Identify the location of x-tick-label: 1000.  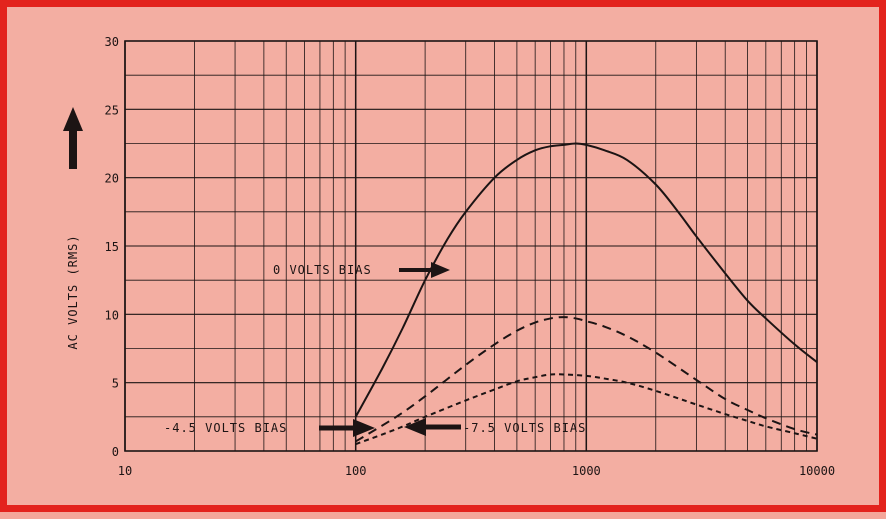
(586, 471).